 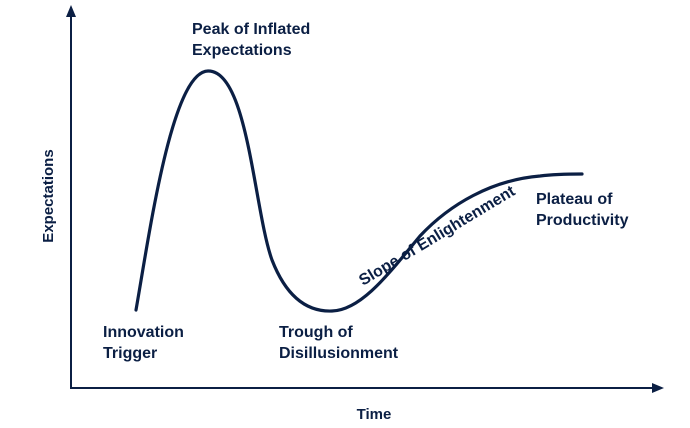 I want to click on trough-label-line-2: Disillusionment, so click(x=339, y=353).